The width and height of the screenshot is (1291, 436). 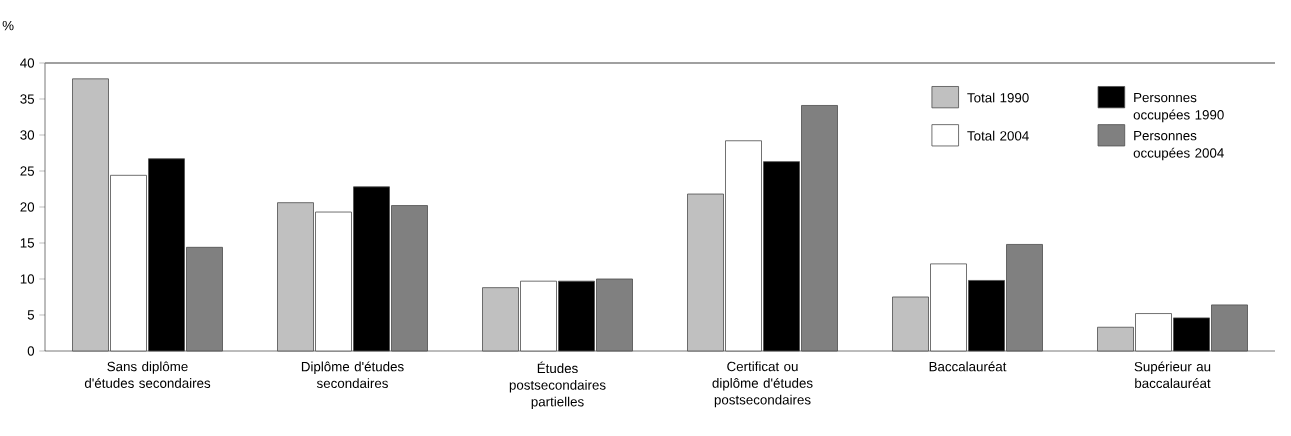 What do you see at coordinates (27, 279) in the screenshot?
I see `y-tick-label: 10` at bounding box center [27, 279].